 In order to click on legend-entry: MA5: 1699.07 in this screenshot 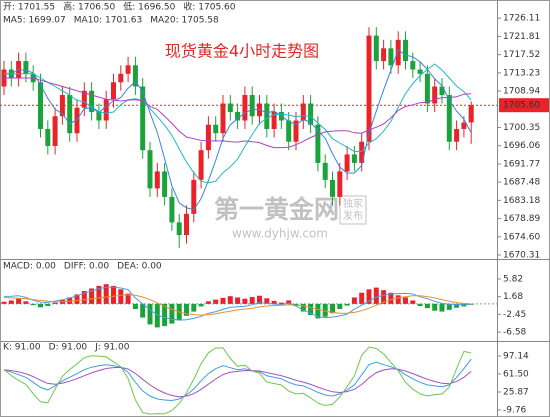, I will do `click(34, 21)`.